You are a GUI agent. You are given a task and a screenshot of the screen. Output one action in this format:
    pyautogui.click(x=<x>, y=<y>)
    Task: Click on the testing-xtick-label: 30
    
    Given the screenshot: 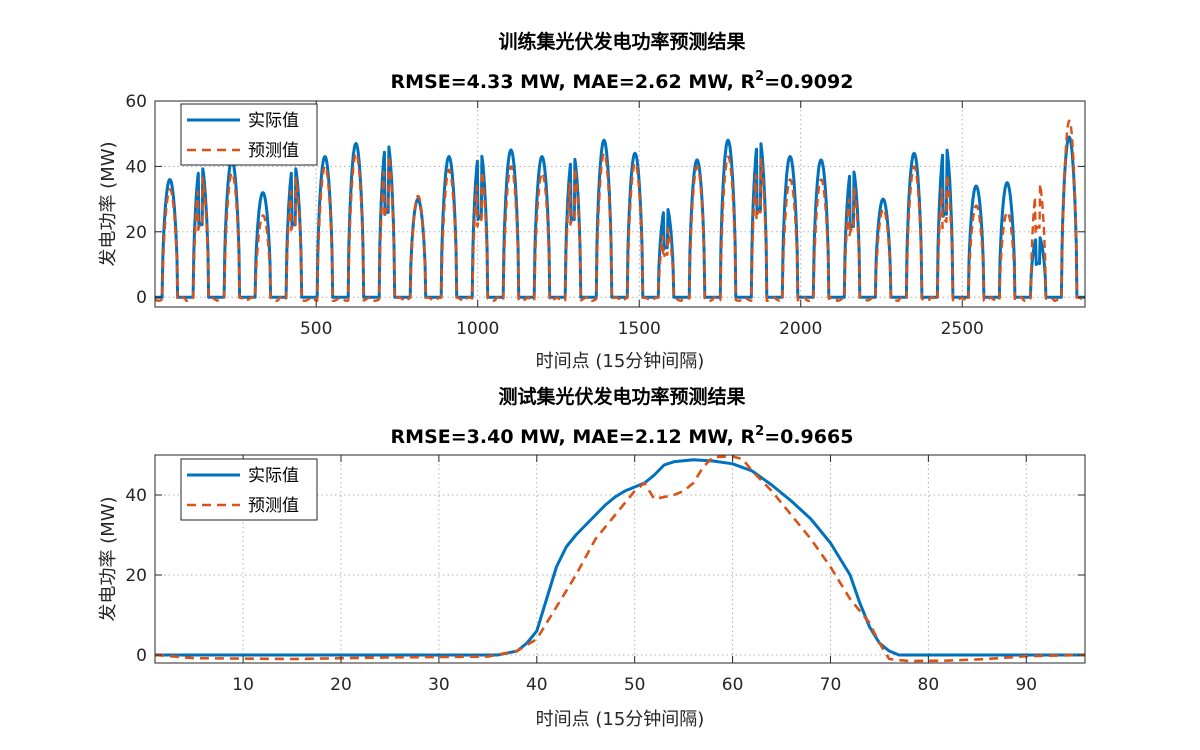 What is the action you would take?
    pyautogui.click(x=439, y=685)
    